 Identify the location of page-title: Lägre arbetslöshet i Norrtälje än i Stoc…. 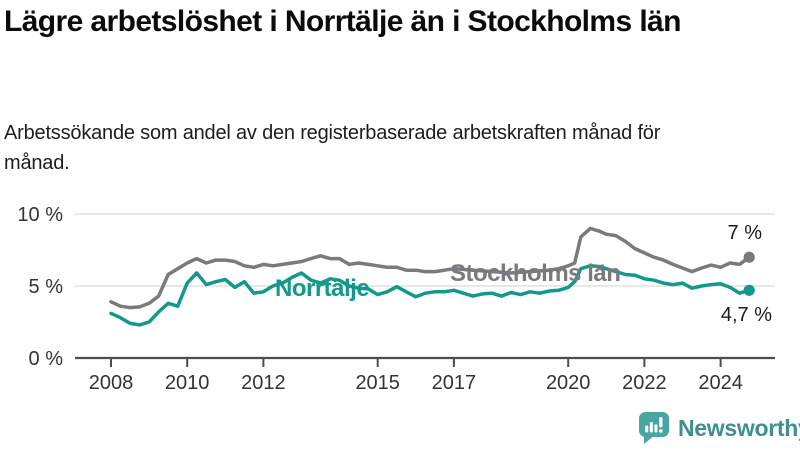
(342, 21).